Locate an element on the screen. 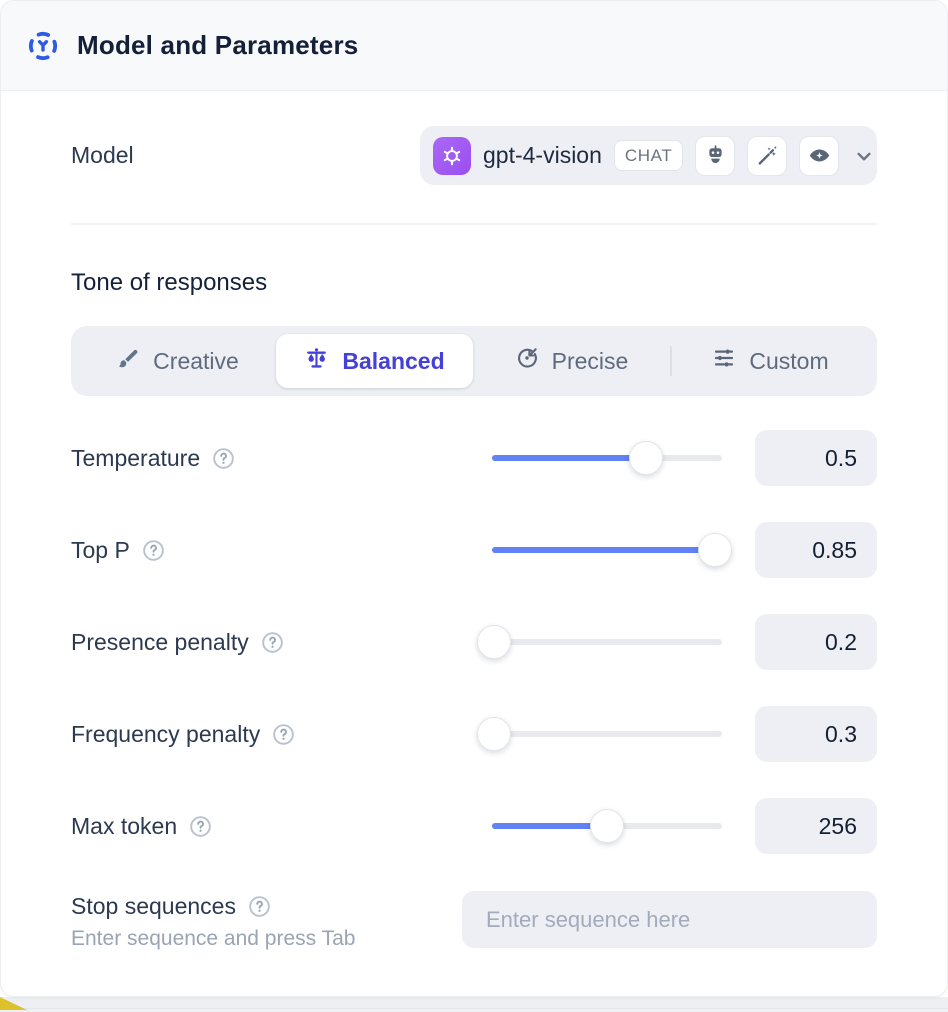 The height and width of the screenshot is (1012, 948). top-p-value-field: 0.85 is located at coordinates (816, 550).